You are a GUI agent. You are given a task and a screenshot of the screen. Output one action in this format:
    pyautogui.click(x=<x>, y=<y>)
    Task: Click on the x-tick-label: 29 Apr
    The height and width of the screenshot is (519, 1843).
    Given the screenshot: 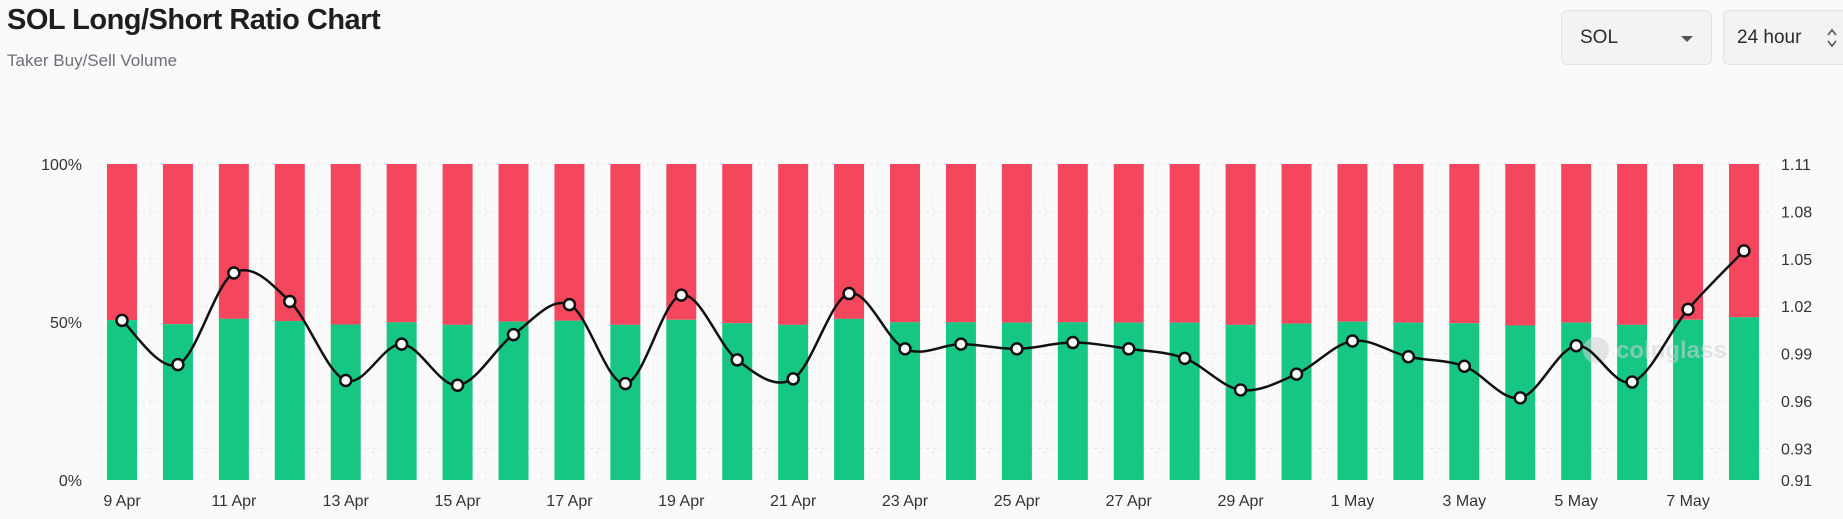 What is the action you would take?
    pyautogui.click(x=1240, y=501)
    